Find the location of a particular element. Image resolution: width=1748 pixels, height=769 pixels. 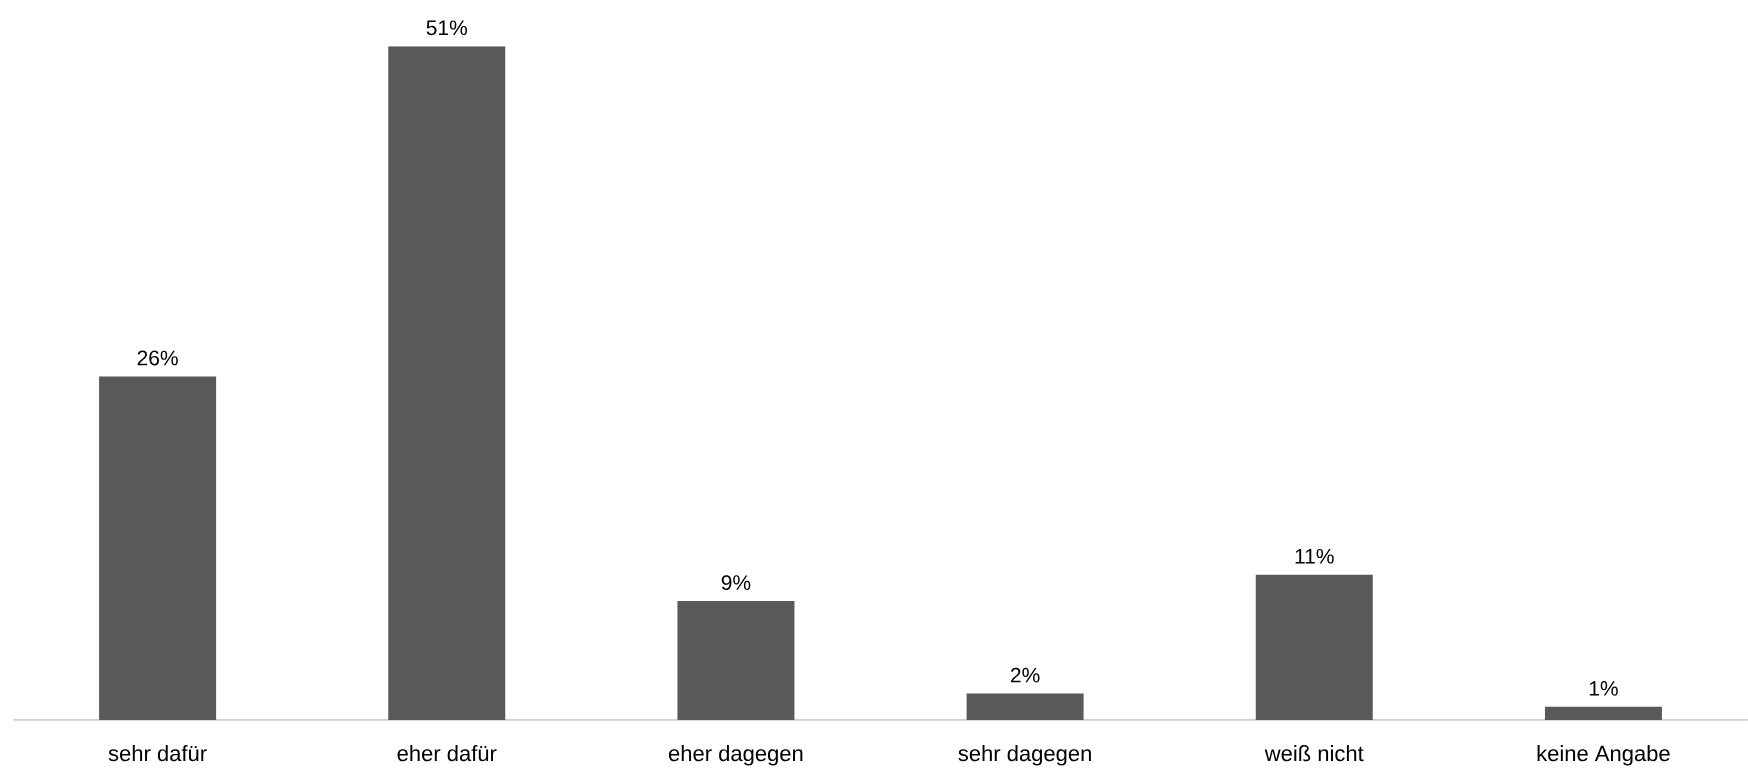

x-tick-label: eher dafür is located at coordinates (447, 753).